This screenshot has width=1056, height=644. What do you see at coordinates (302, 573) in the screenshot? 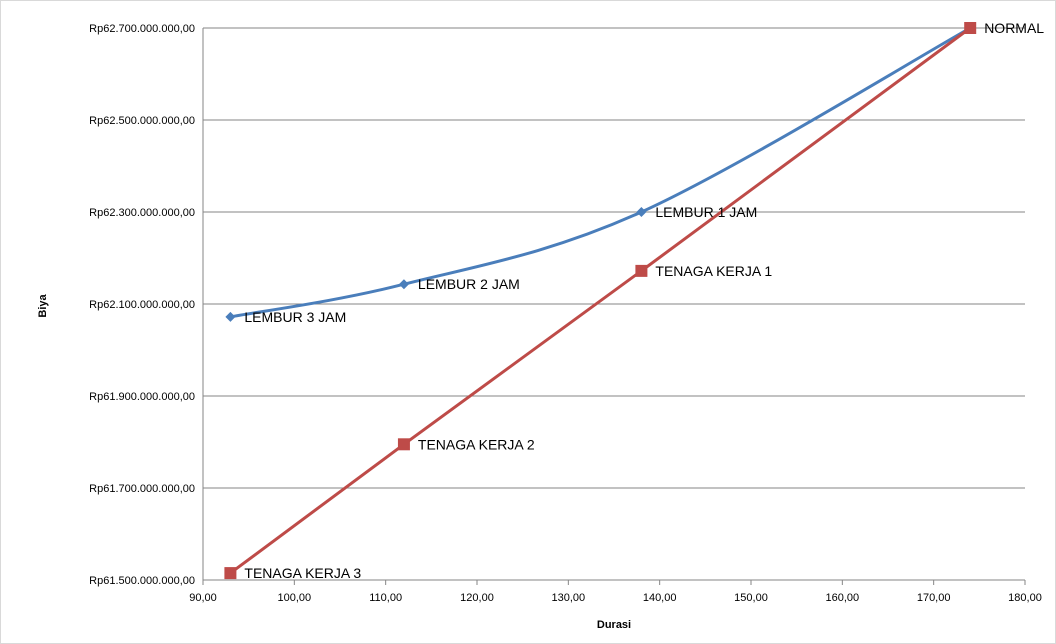
I see `data-label: TENAGA KERJA 3` at bounding box center [302, 573].